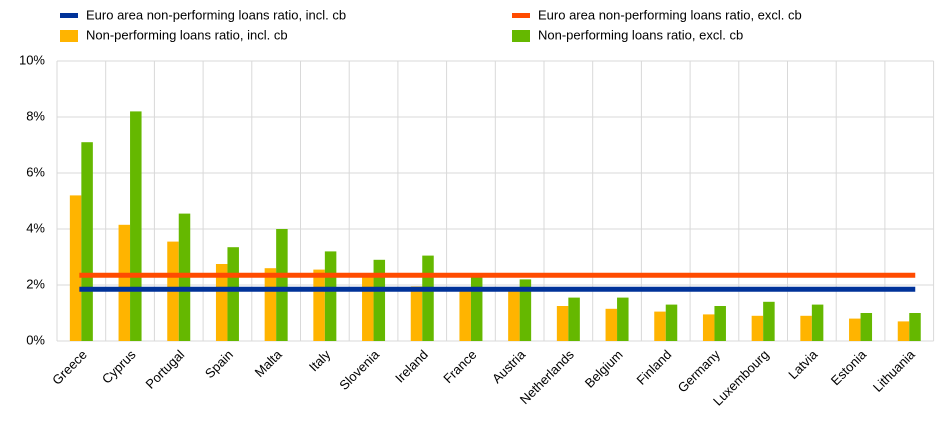 The width and height of the screenshot is (935, 424). I want to click on y-tick-label: 0%, so click(35, 339).